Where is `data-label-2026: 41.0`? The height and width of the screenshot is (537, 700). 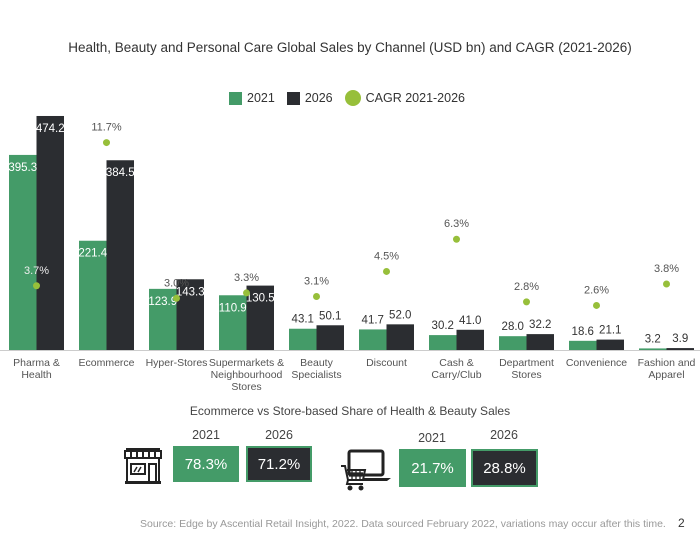 data-label-2026: 41.0 is located at coordinates (470, 321).